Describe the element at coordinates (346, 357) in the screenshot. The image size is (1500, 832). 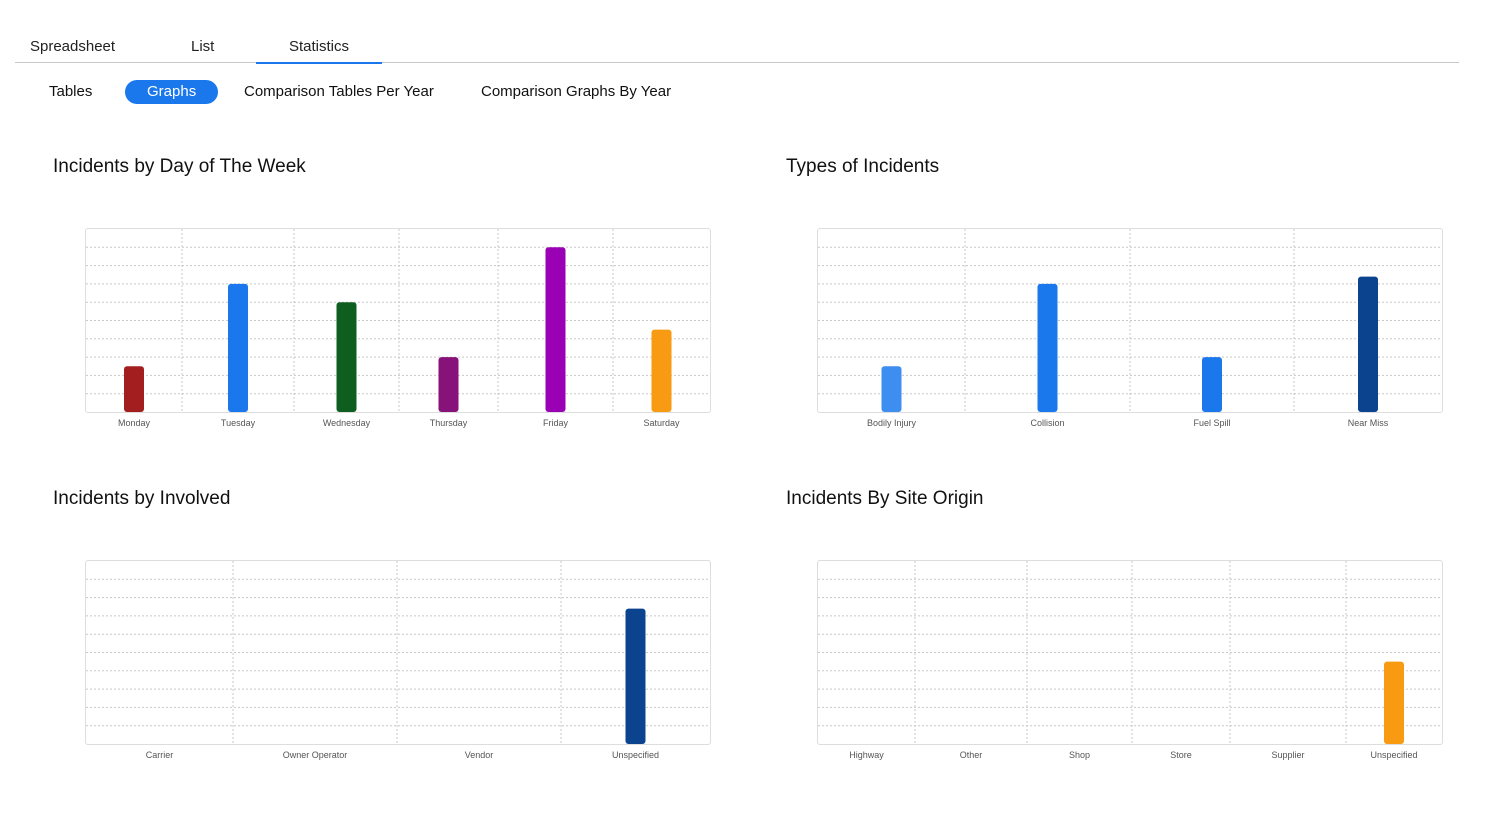
I see `bar-wednesday` at that location.